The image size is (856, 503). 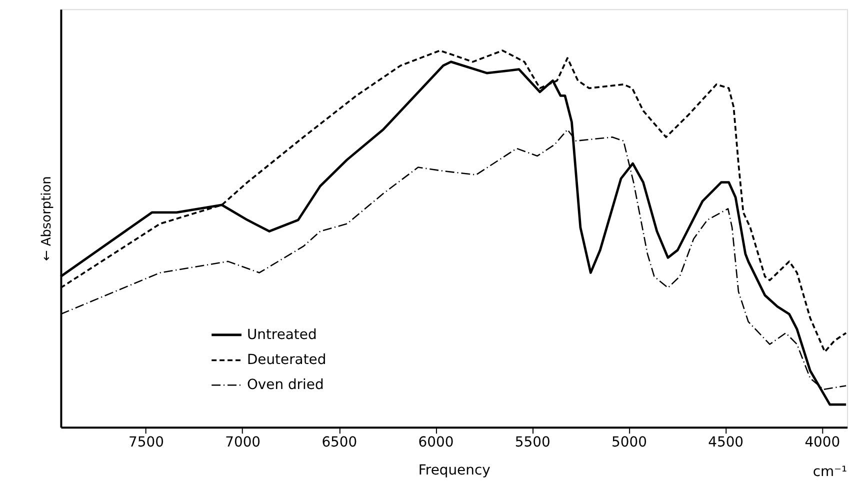 I want to click on x-axis-title: Frequency, so click(x=454, y=470).